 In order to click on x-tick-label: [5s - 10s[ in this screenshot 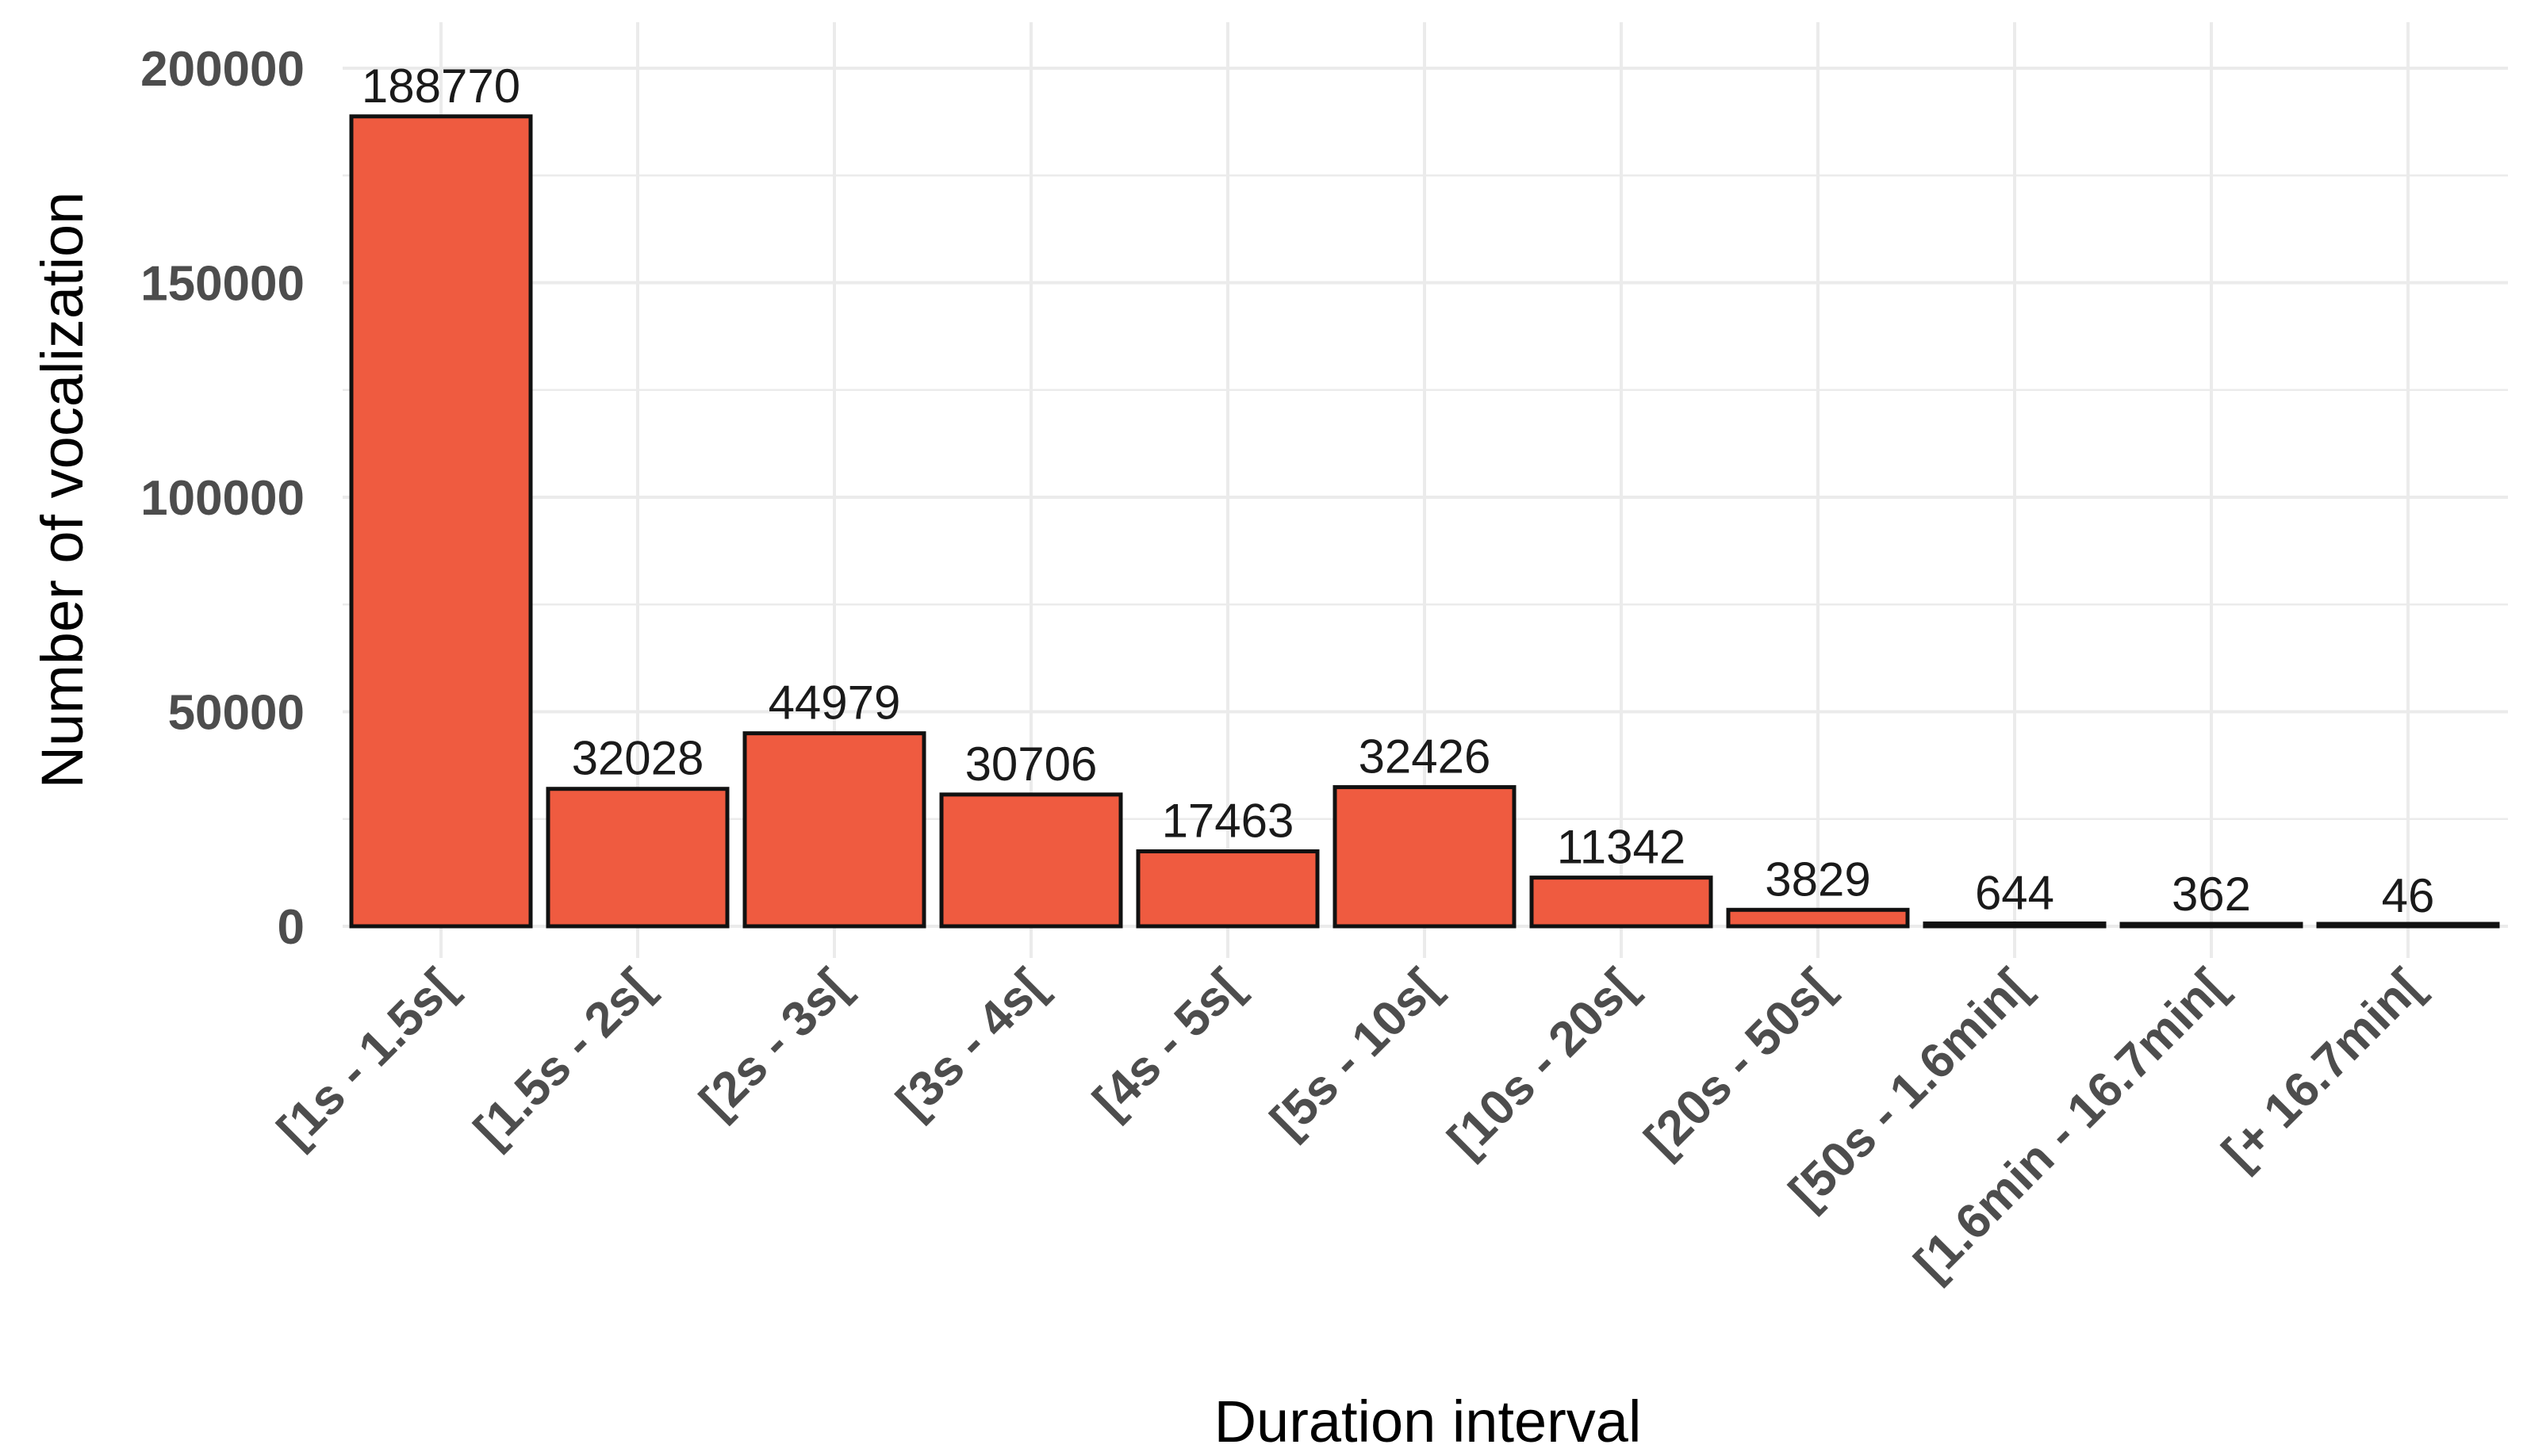, I will do `click(1355, 1053)`.